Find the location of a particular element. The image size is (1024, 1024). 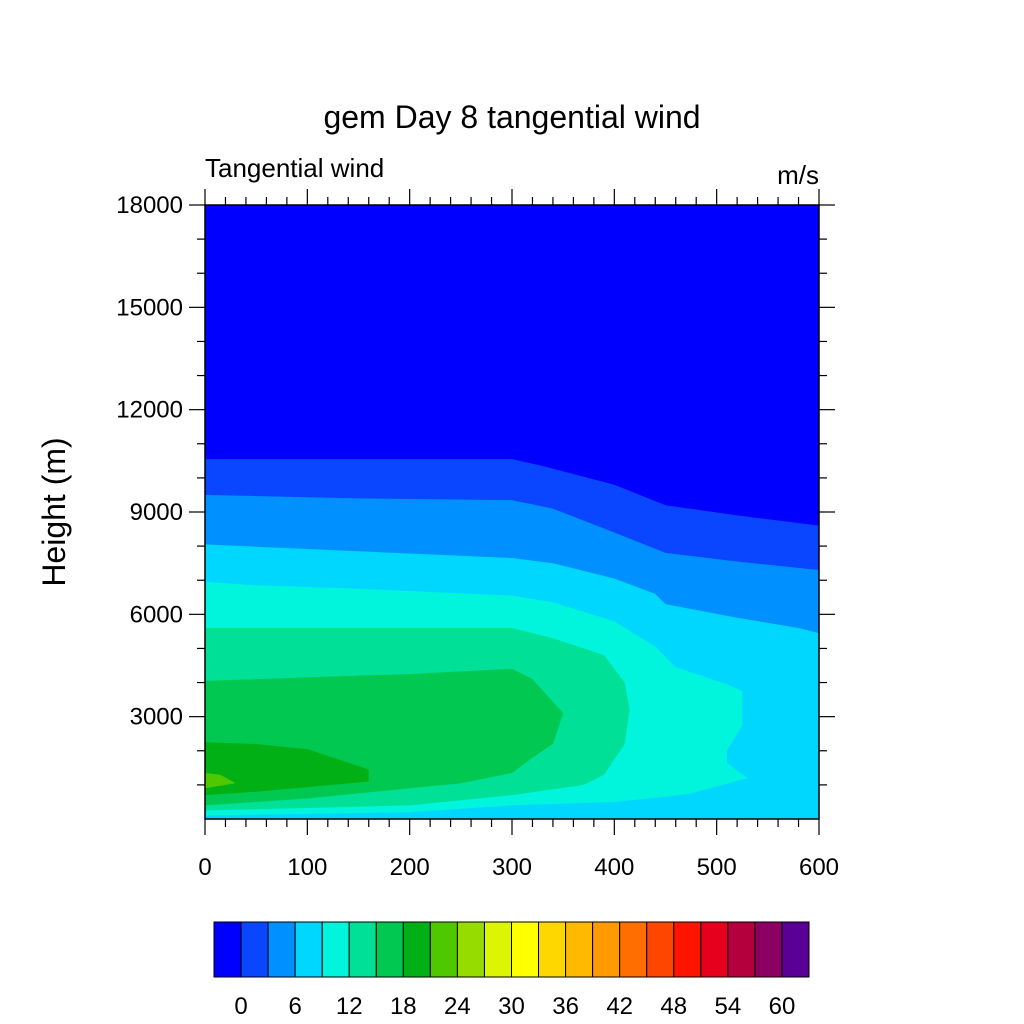

y-tick-label: 15000 is located at coordinates (149, 307).